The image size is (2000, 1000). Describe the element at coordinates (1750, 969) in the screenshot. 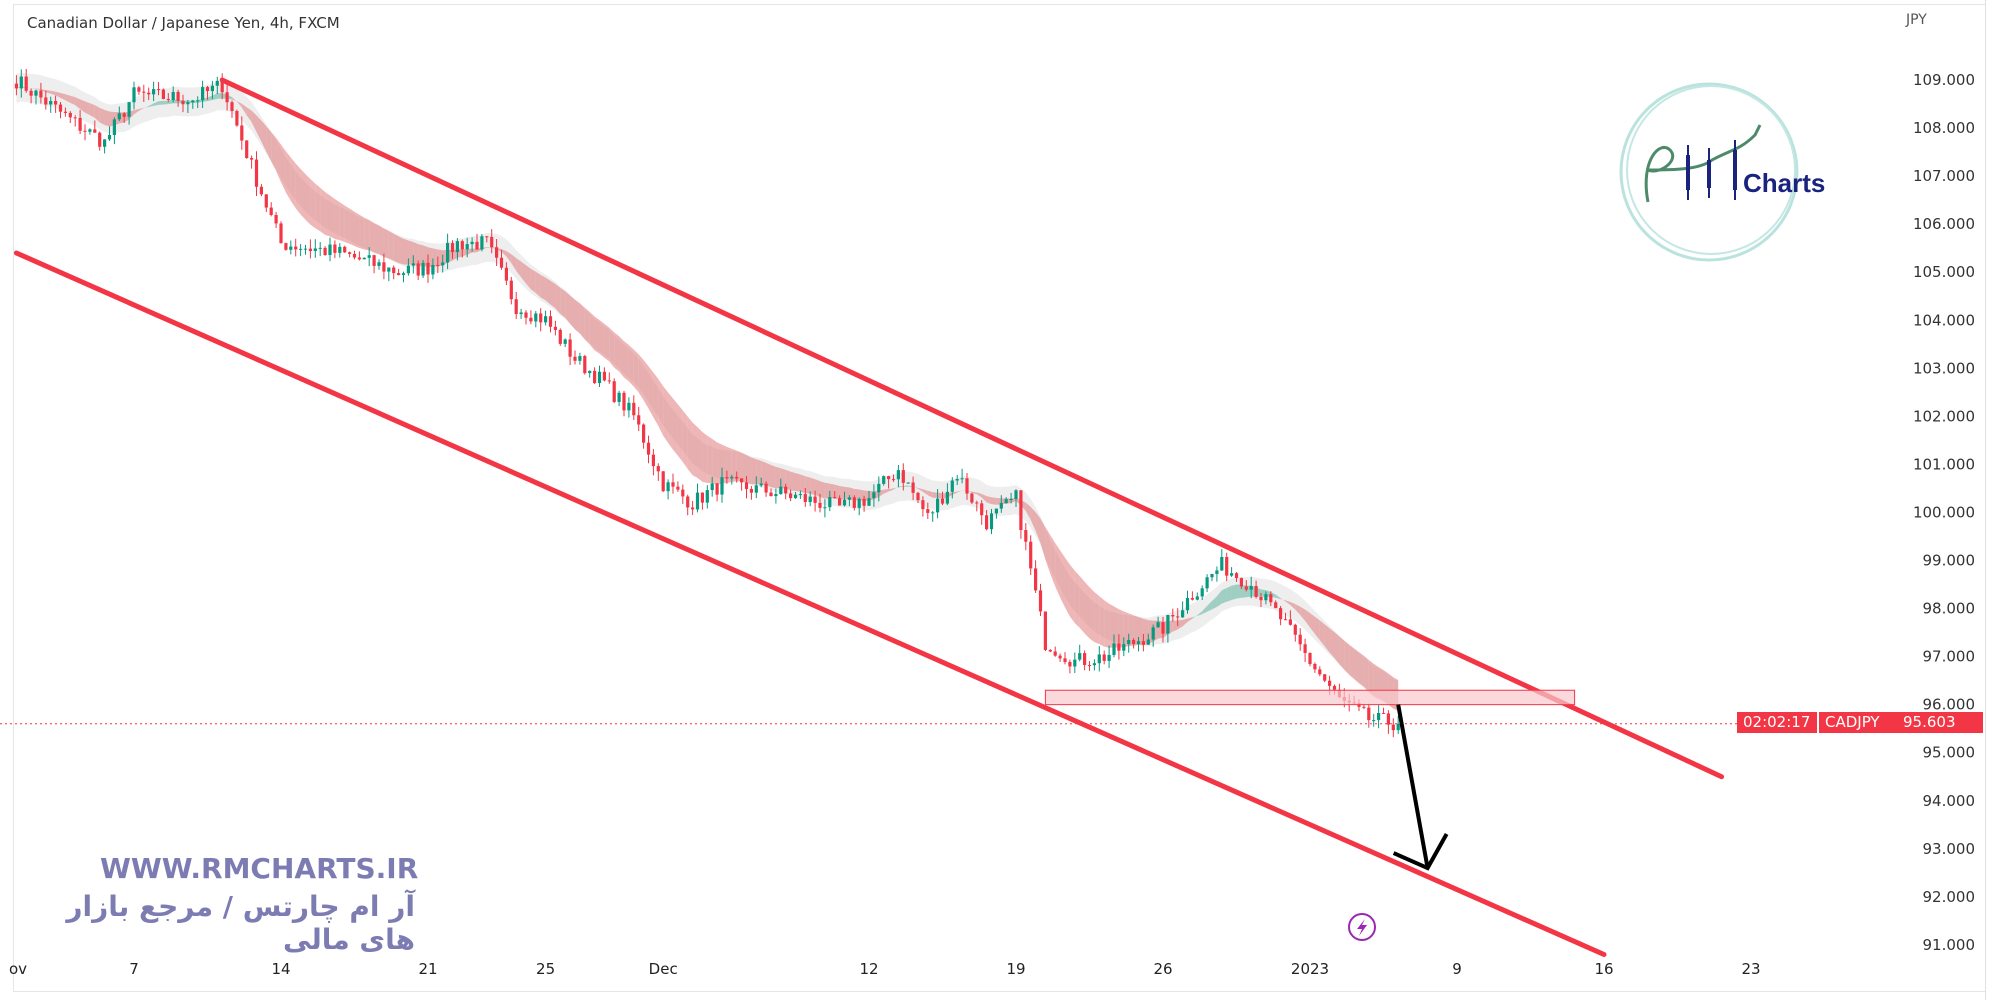

I see `time-tick-label: 23` at that location.